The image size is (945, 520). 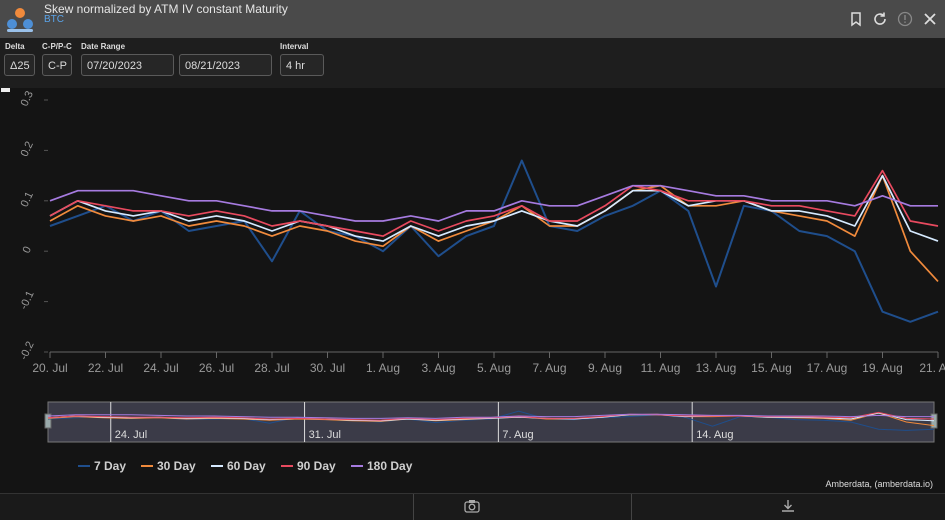 What do you see at coordinates (788, 506) in the screenshot?
I see `download-icon` at bounding box center [788, 506].